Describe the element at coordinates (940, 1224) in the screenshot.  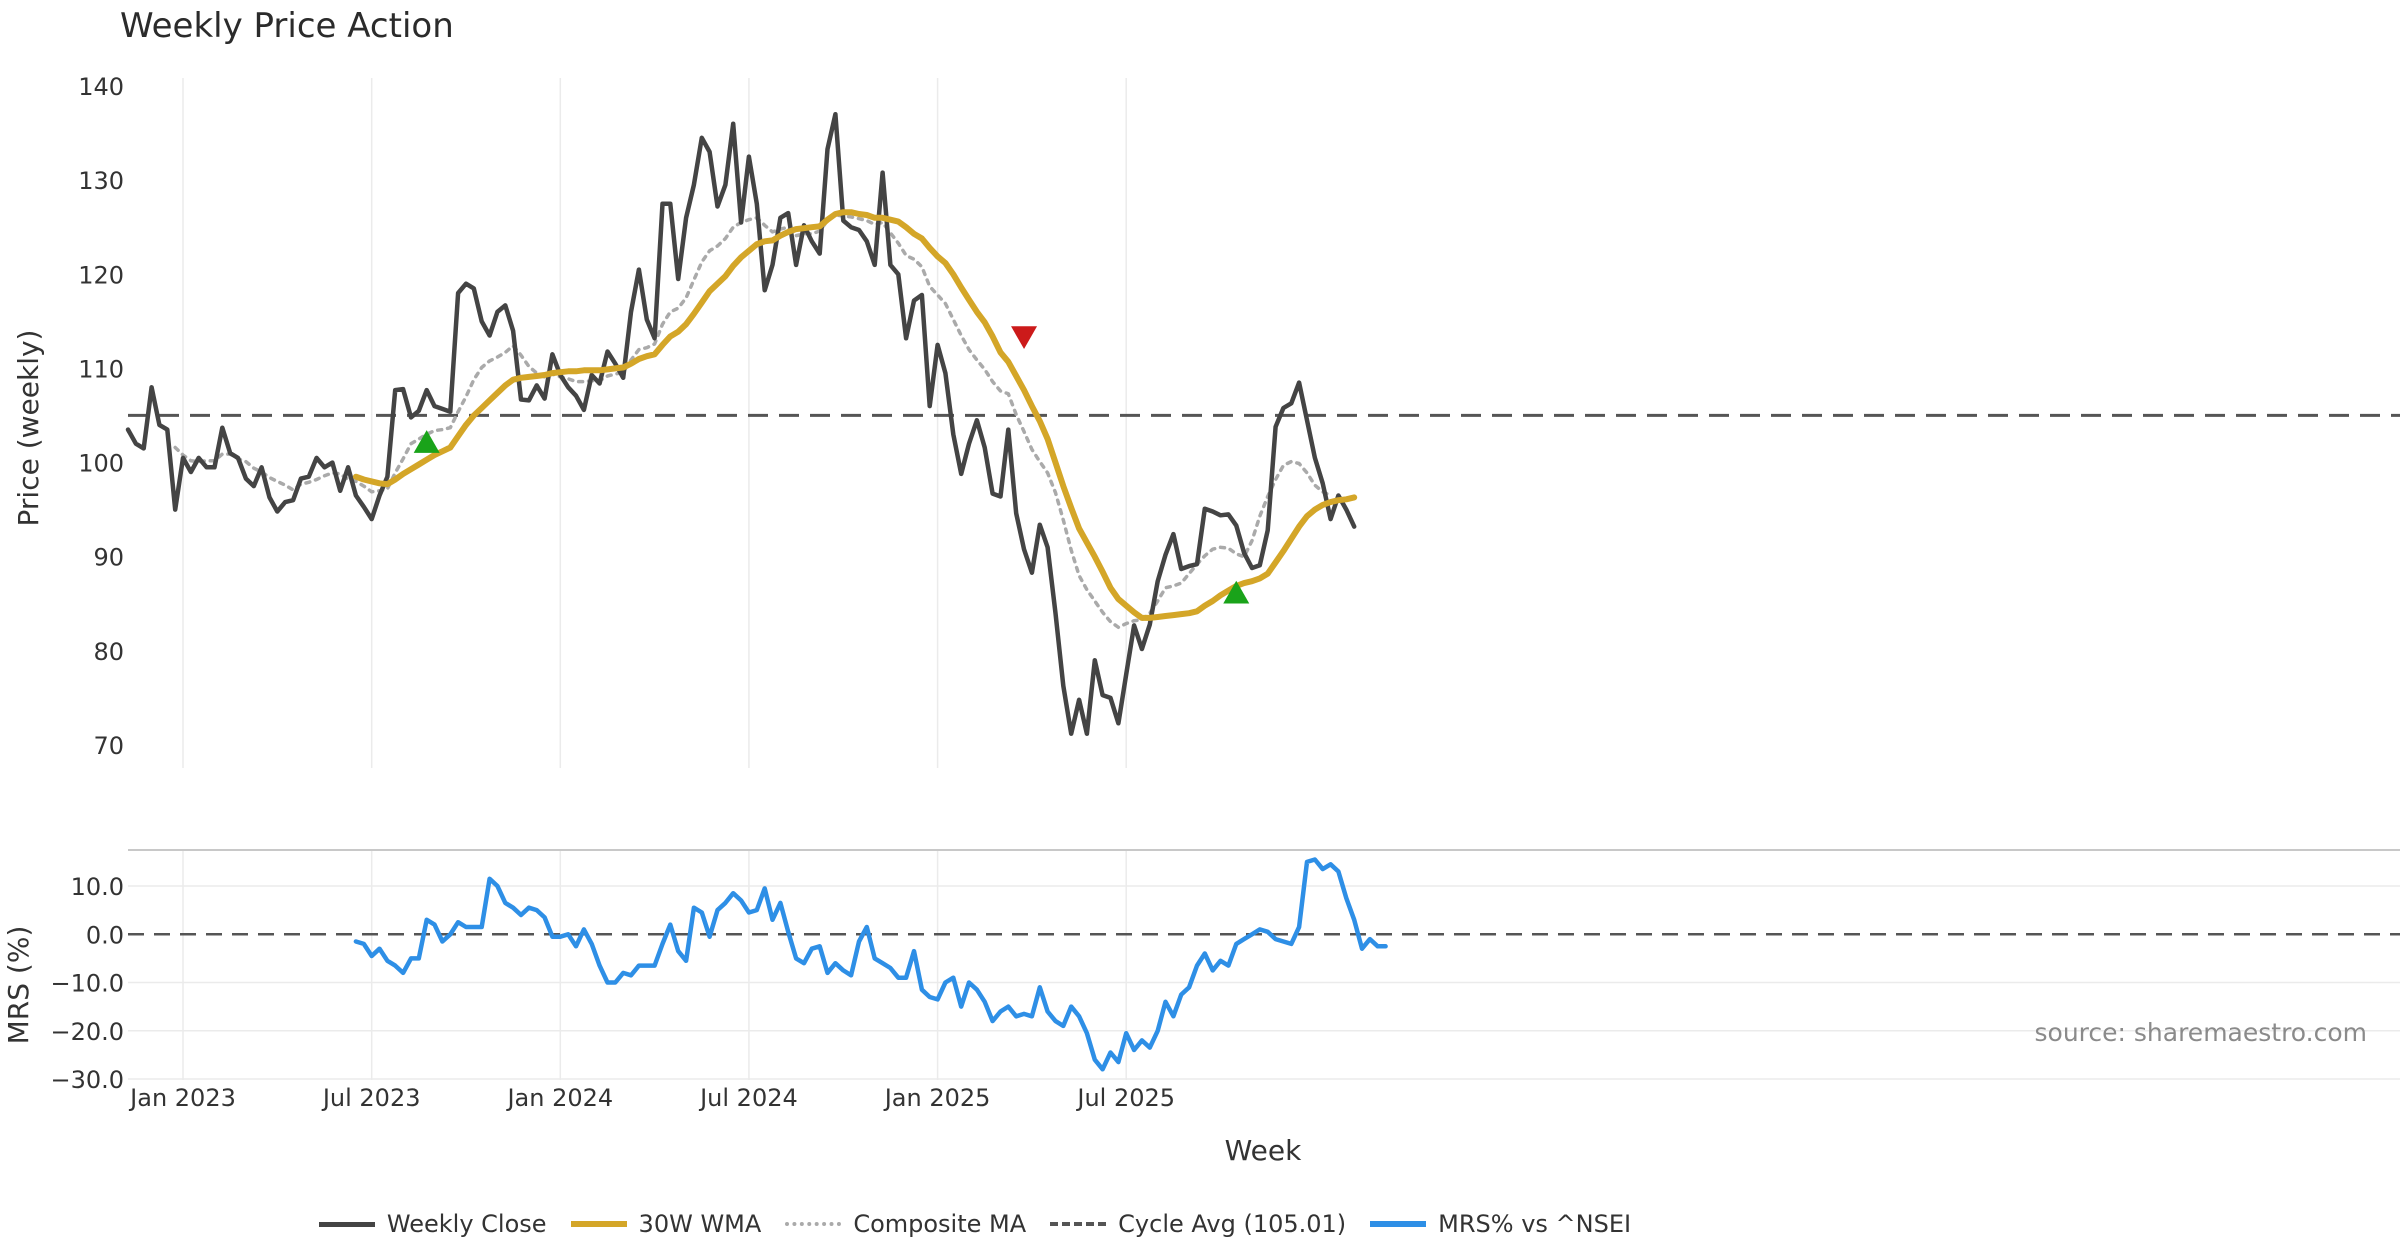
I see `legend-label-composite: Composite MA` at that location.